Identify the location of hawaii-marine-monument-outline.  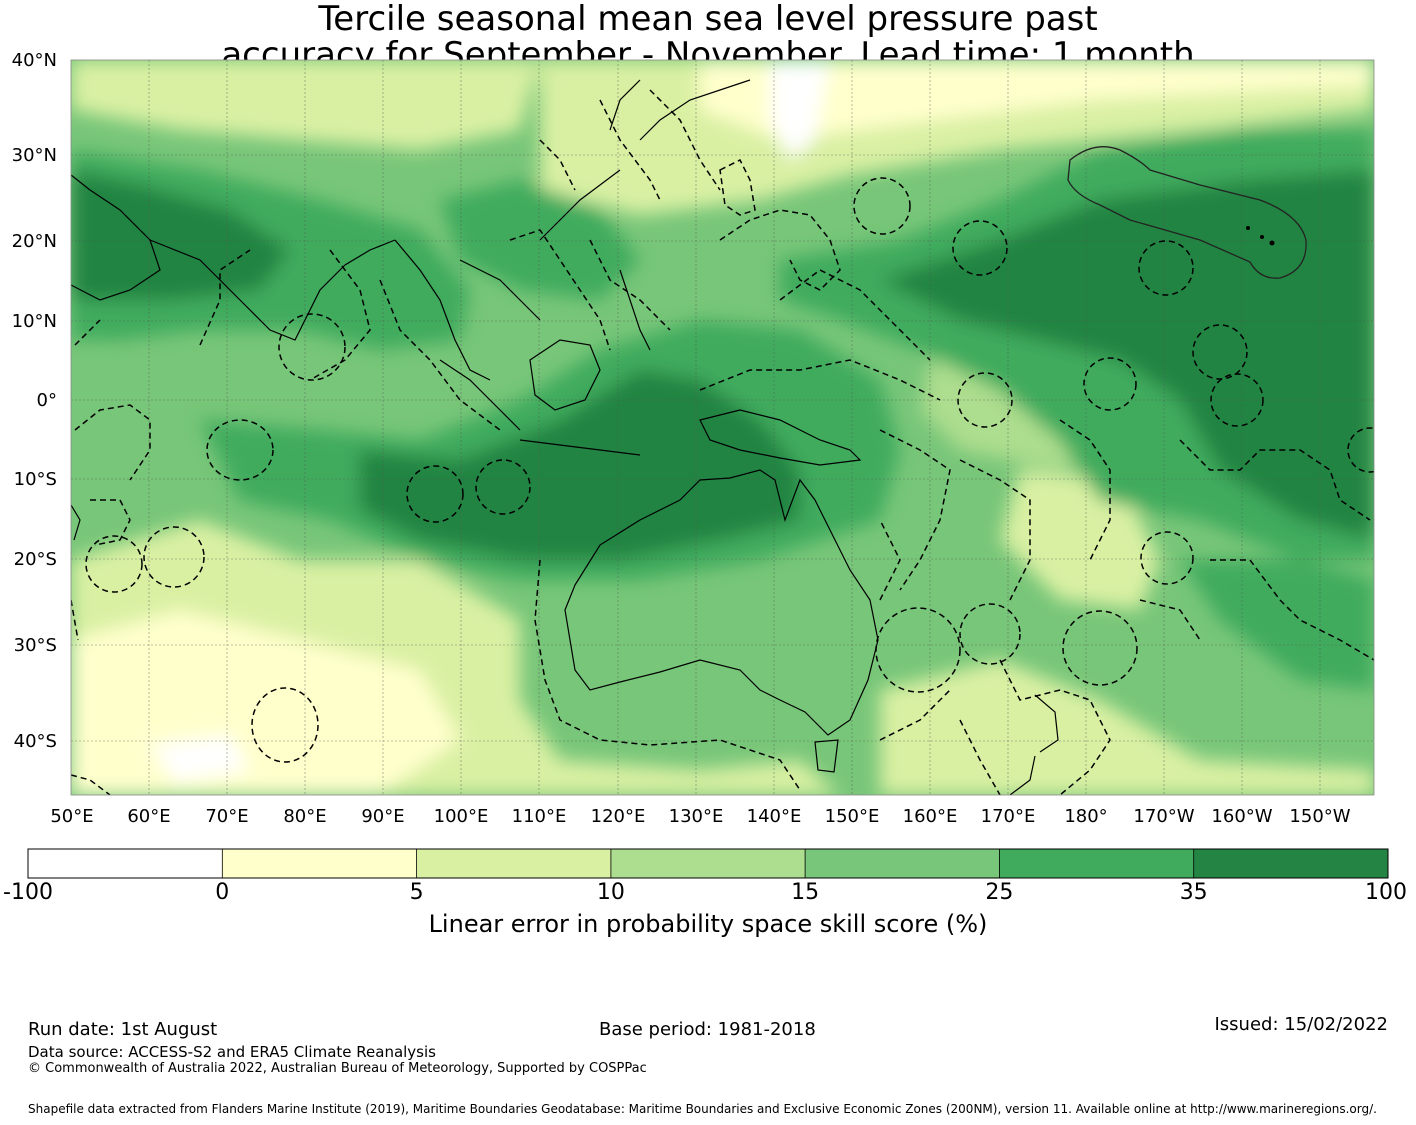
(1187, 212).